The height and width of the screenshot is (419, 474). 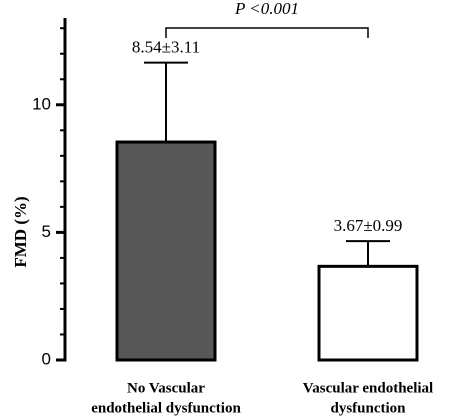 I want to click on y-axis-label: FMD (%), so click(x=20, y=231).